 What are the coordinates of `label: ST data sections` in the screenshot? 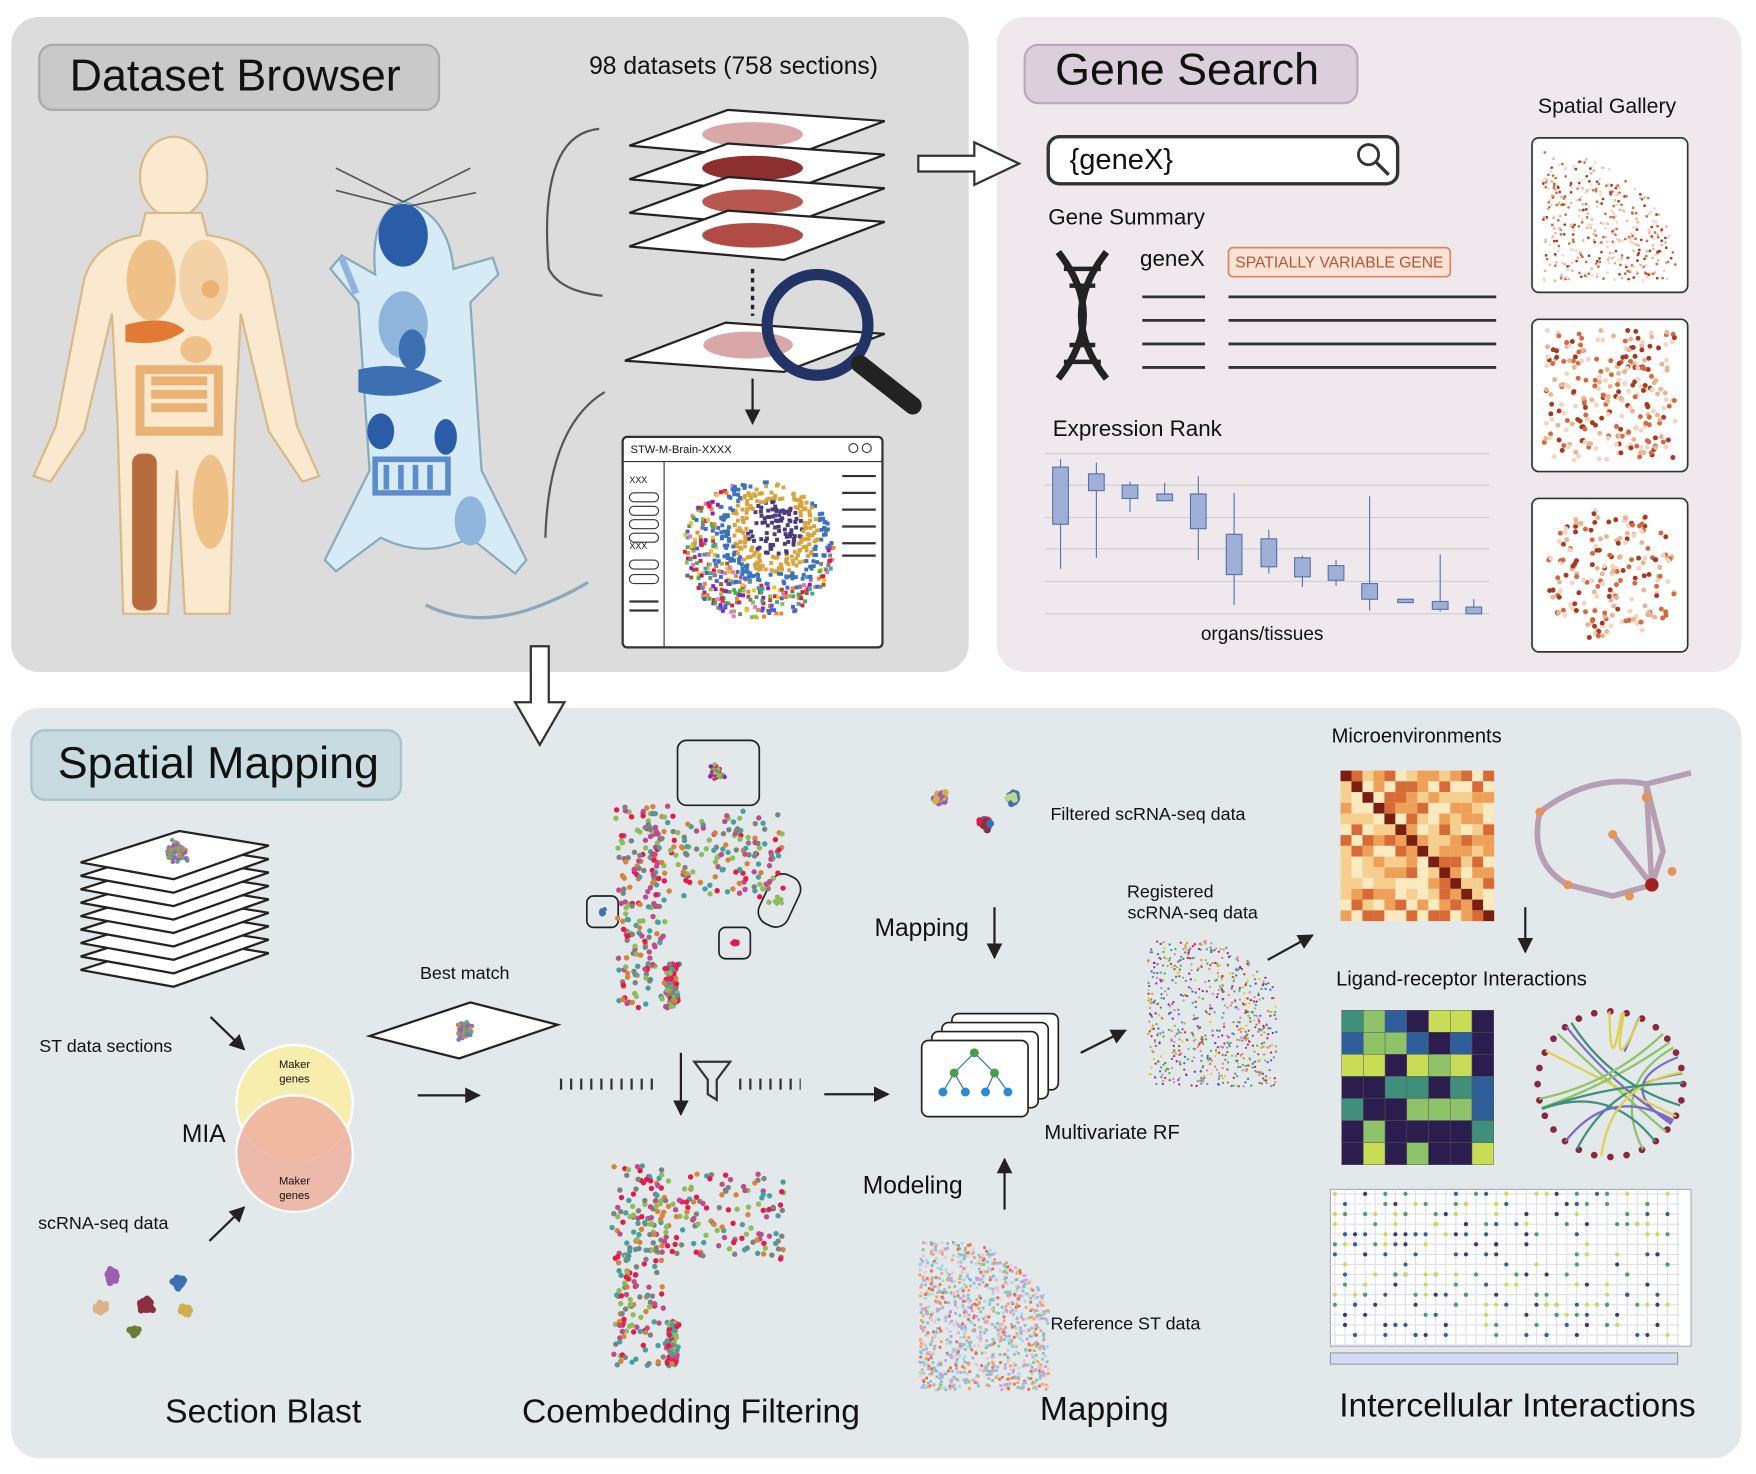 It's located at (105, 1046).